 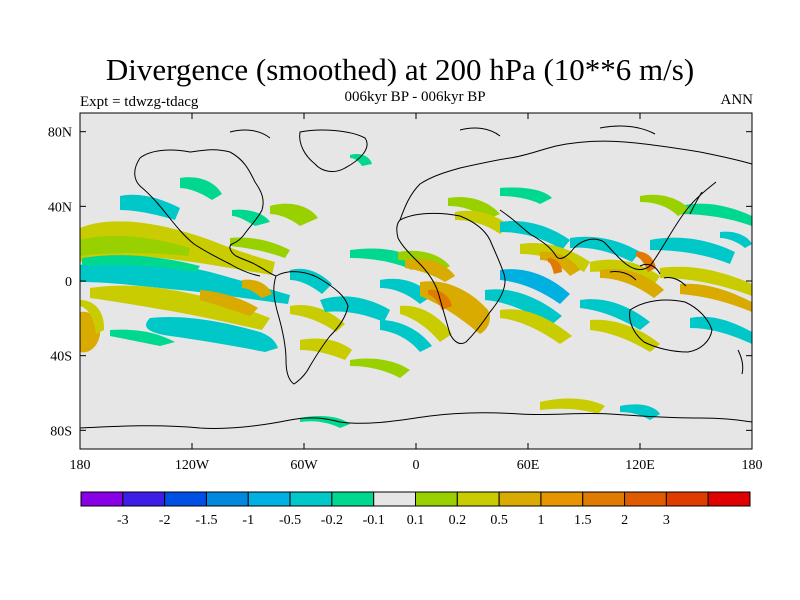 I want to click on colorbar-label: -0.2, so click(x=332, y=520).